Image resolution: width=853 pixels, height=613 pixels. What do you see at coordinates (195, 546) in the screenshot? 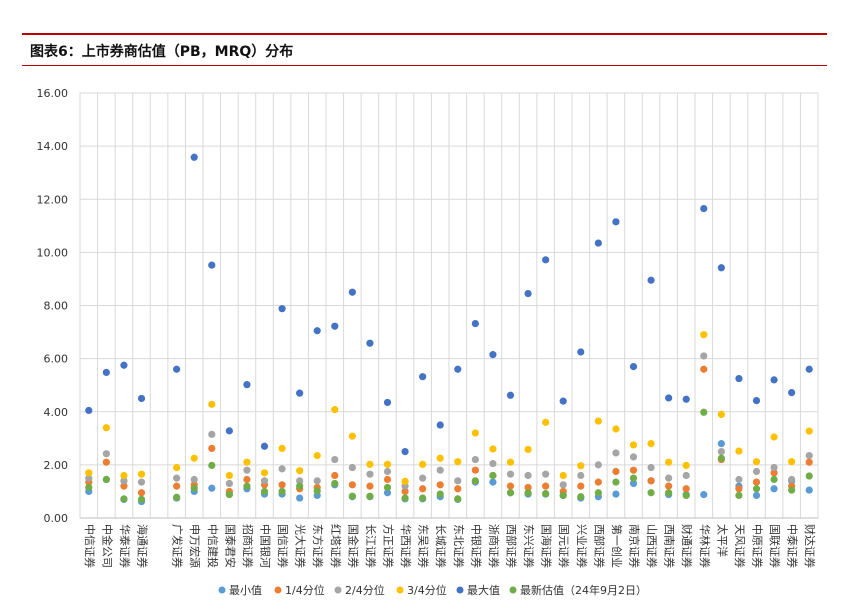
I see `x-tick-label: 申万宏源` at bounding box center [195, 546].